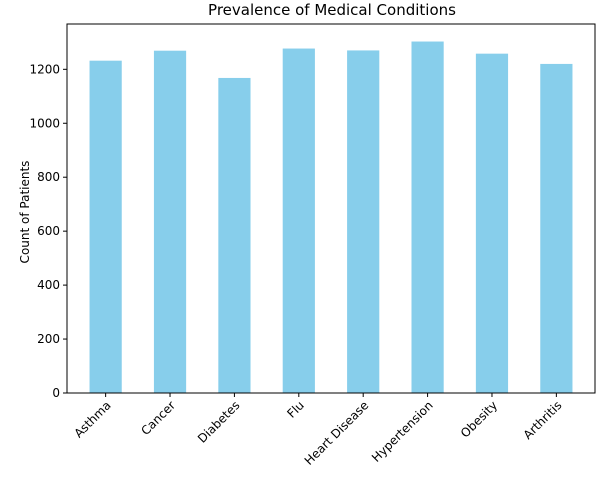 This screenshot has height=478, width=606. I want to click on bar-heart-disease, so click(363, 222).